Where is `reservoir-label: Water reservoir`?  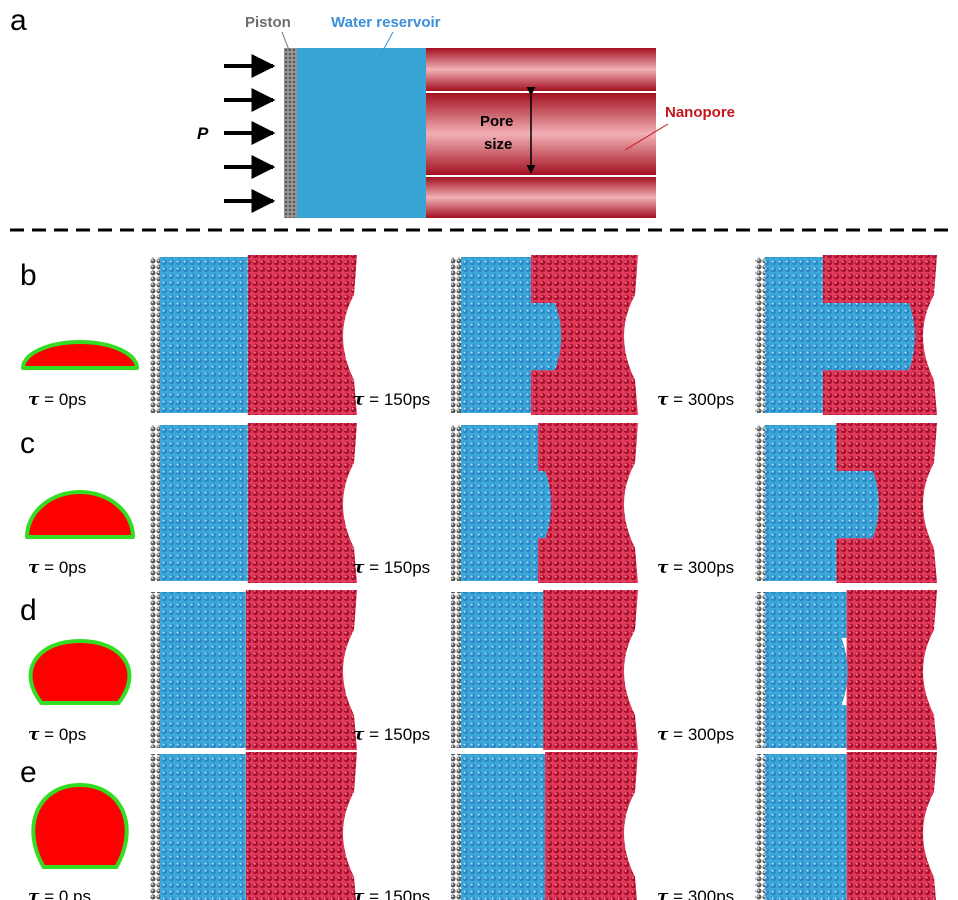
reservoir-label: Water reservoir is located at coordinates (386, 22).